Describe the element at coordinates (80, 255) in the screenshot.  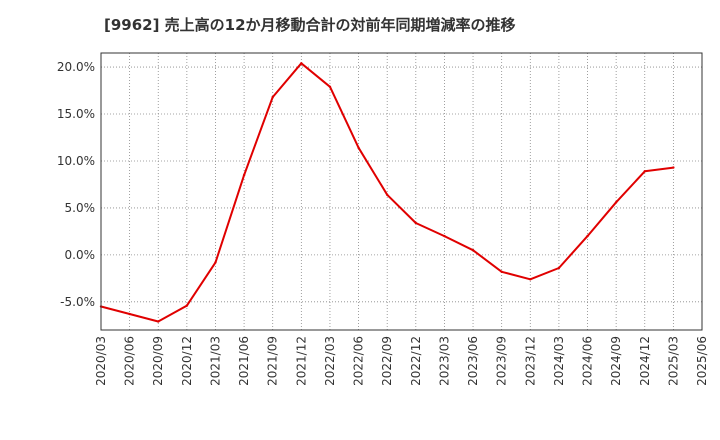
I see `y-tick-label: 0.0%` at that location.